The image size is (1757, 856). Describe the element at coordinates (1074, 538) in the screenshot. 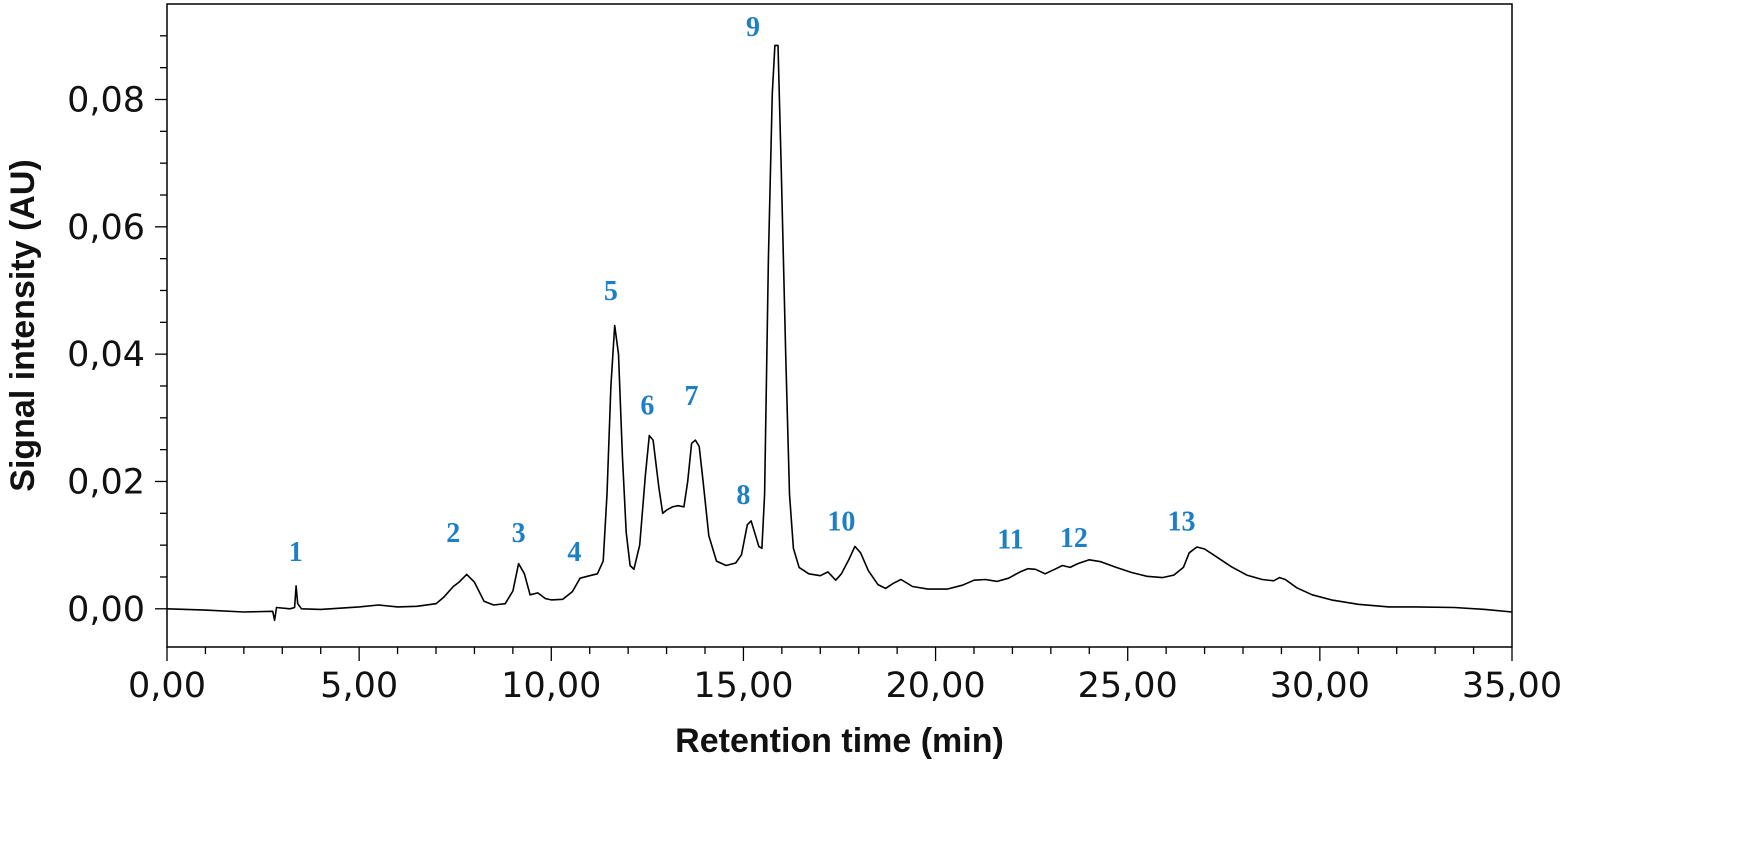

I see `peak-label: 12` at that location.